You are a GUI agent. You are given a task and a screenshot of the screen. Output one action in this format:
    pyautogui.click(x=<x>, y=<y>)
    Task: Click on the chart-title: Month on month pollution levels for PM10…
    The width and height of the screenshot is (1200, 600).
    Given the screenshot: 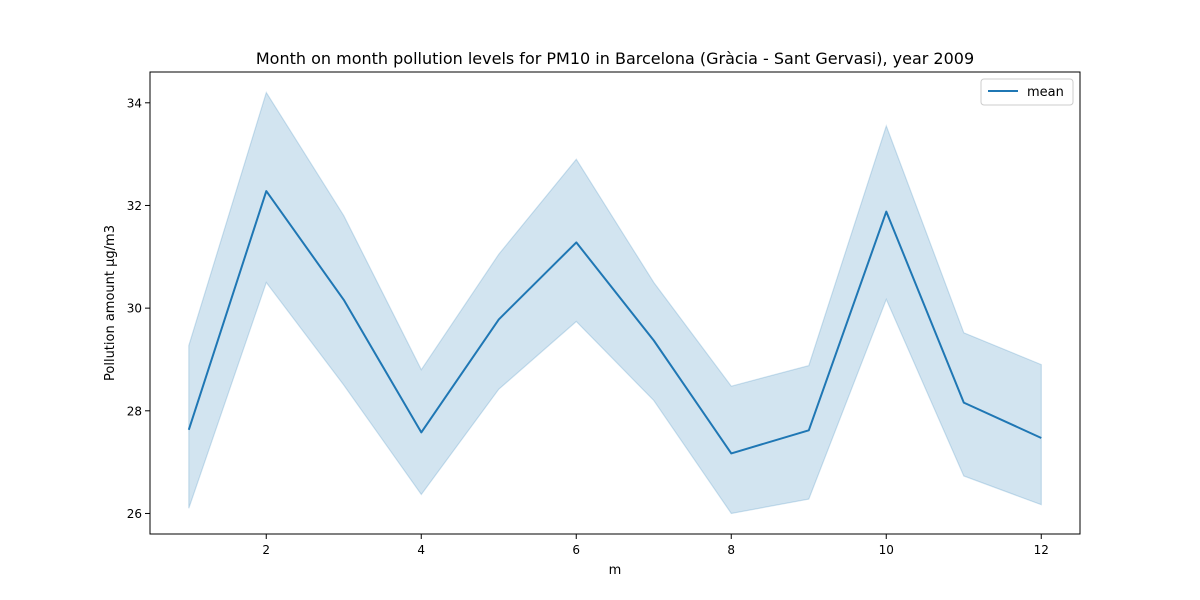 What is the action you would take?
    pyautogui.click(x=615, y=58)
    